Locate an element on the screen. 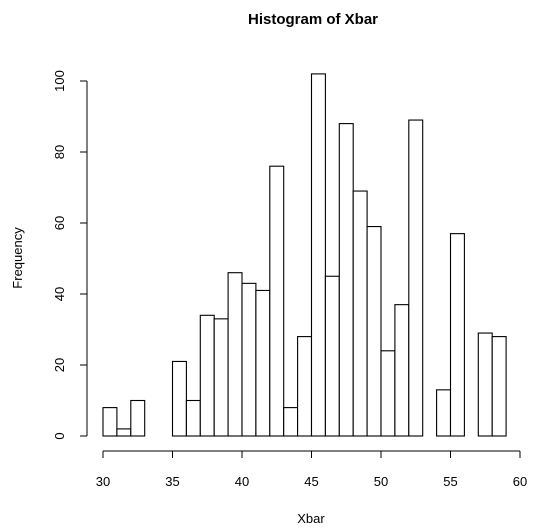 The image size is (533, 529). x-tick-label: 60 is located at coordinates (520, 481).